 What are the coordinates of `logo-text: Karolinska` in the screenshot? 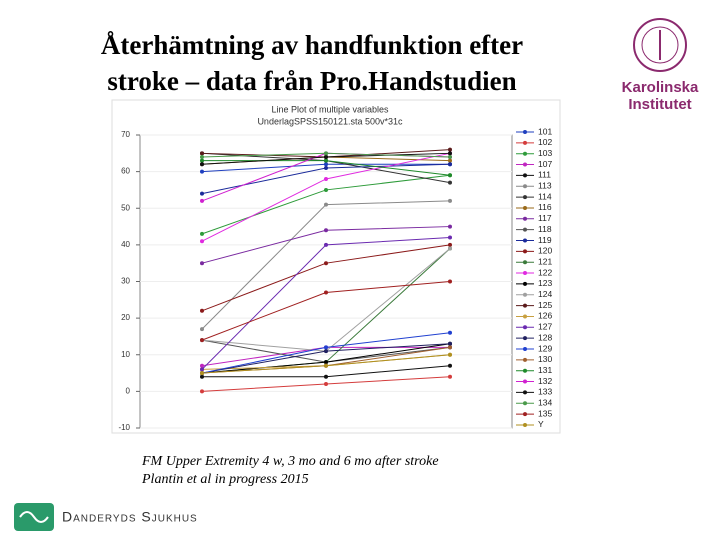 It's located at (660, 87).